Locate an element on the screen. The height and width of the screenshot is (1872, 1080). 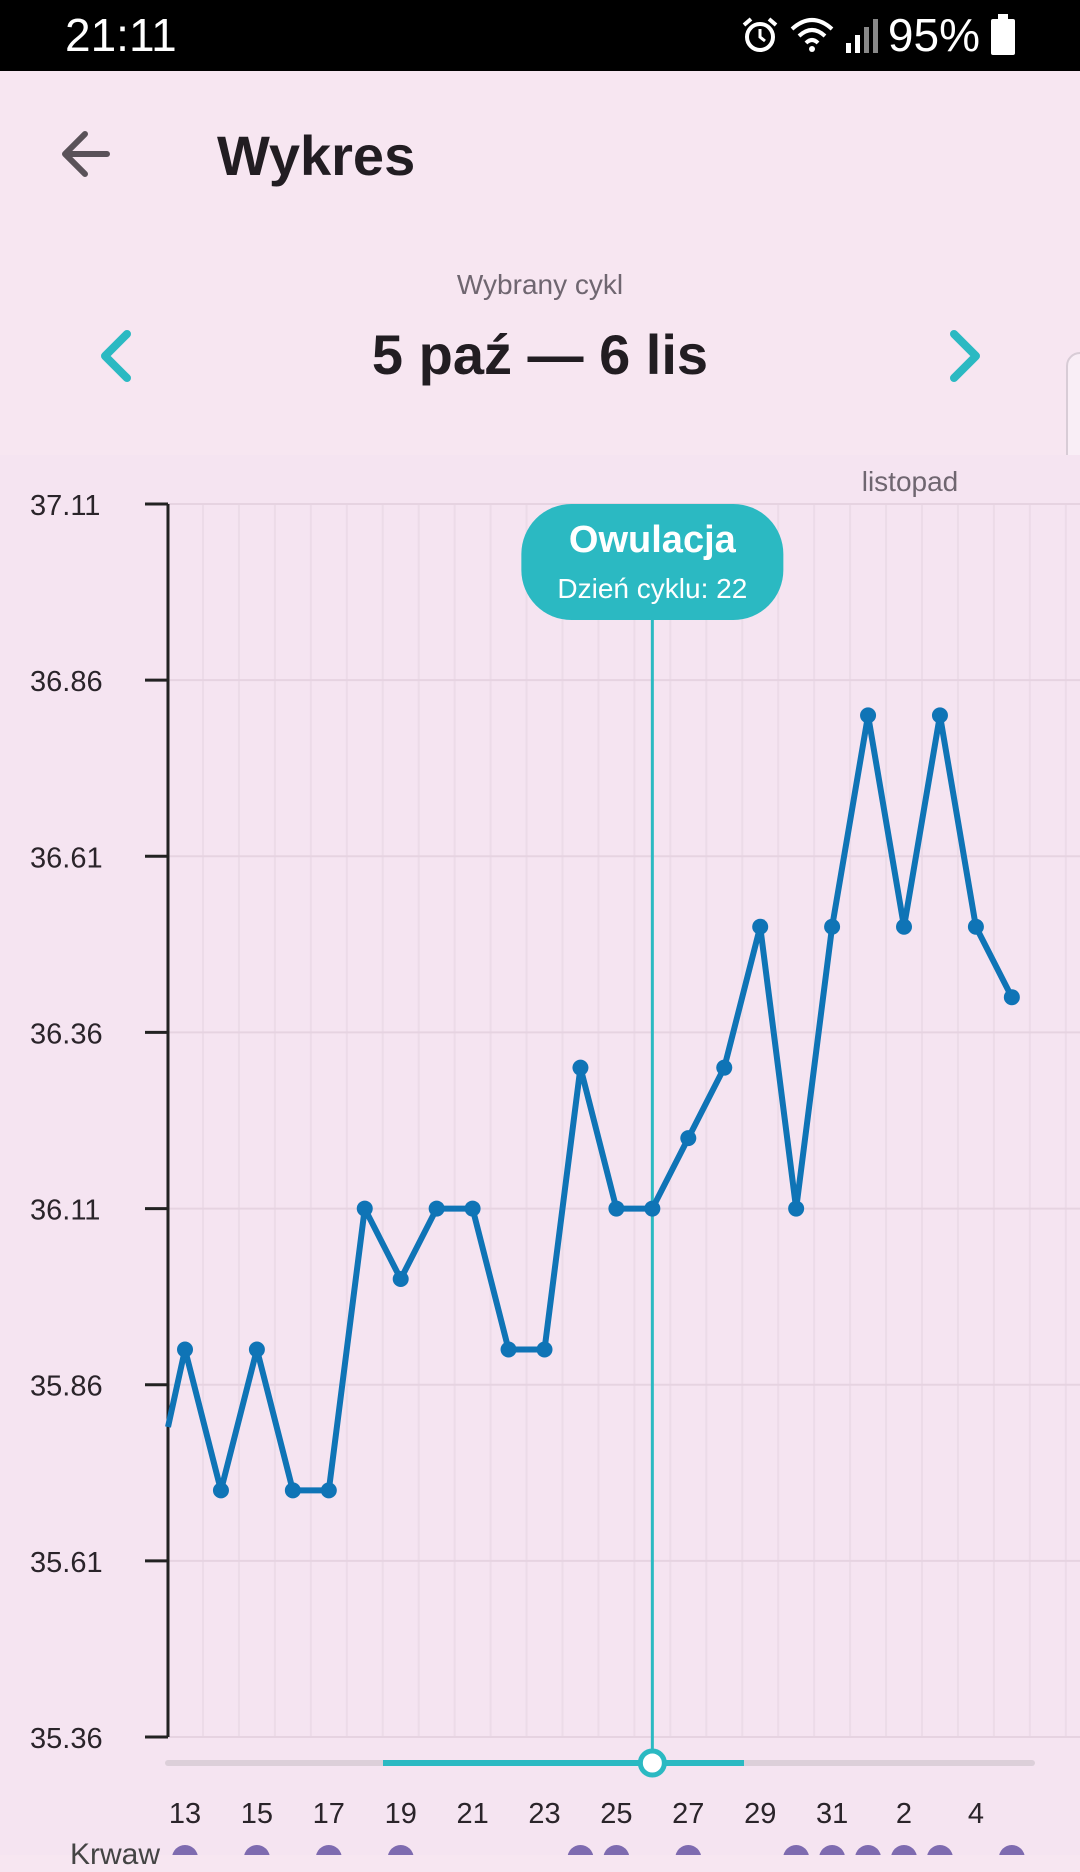
back-button is located at coordinates (85, 154).